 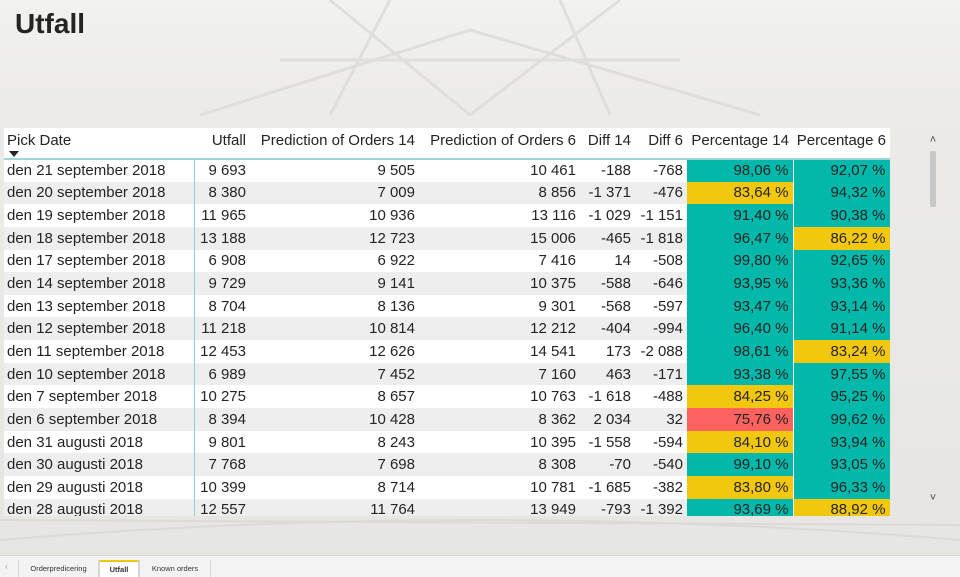 I want to click on cell-utfall: 11 965, so click(x=222, y=215).